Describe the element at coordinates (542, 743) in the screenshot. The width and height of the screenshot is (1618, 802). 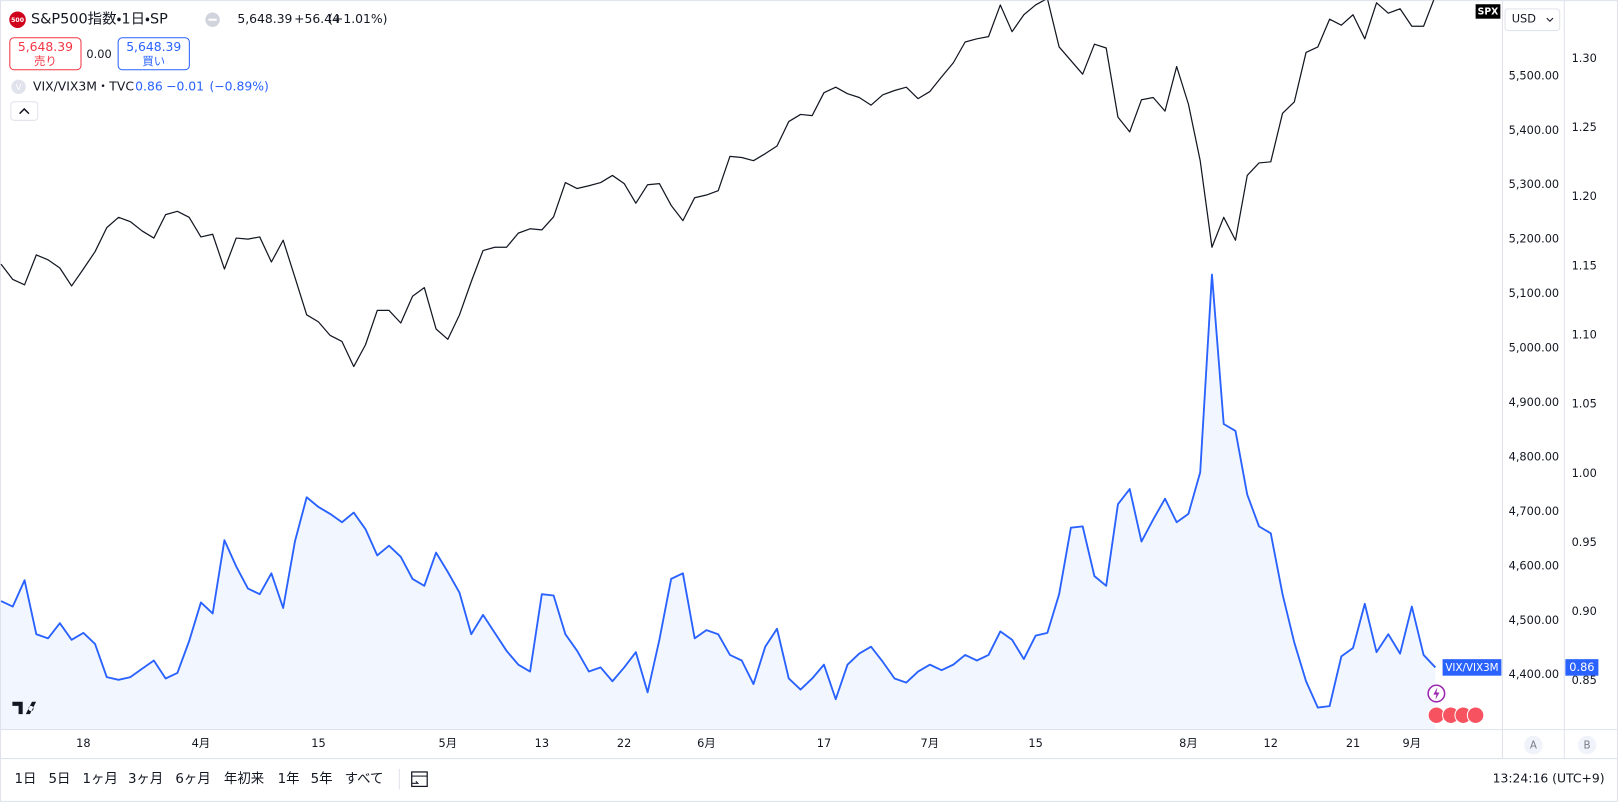
I see `x-tick-label: 13` at that location.